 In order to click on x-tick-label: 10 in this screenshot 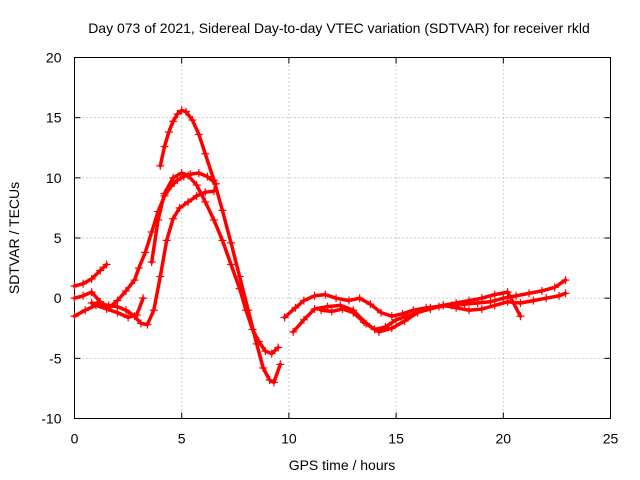, I will do `click(289, 439)`.